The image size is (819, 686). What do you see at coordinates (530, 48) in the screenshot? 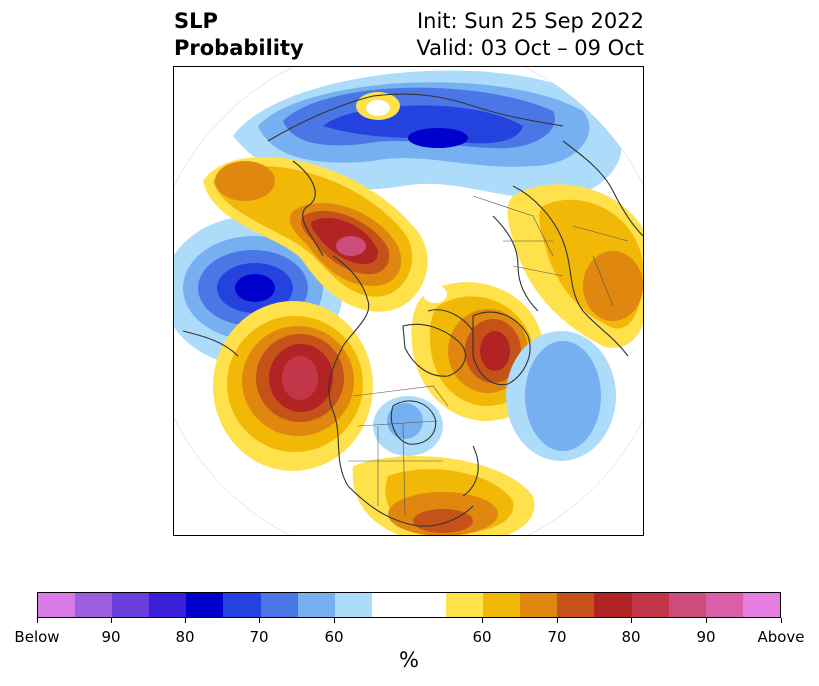
I see `valid-period-text: Valid: 03 Oct – 09 Oct` at bounding box center [530, 48].